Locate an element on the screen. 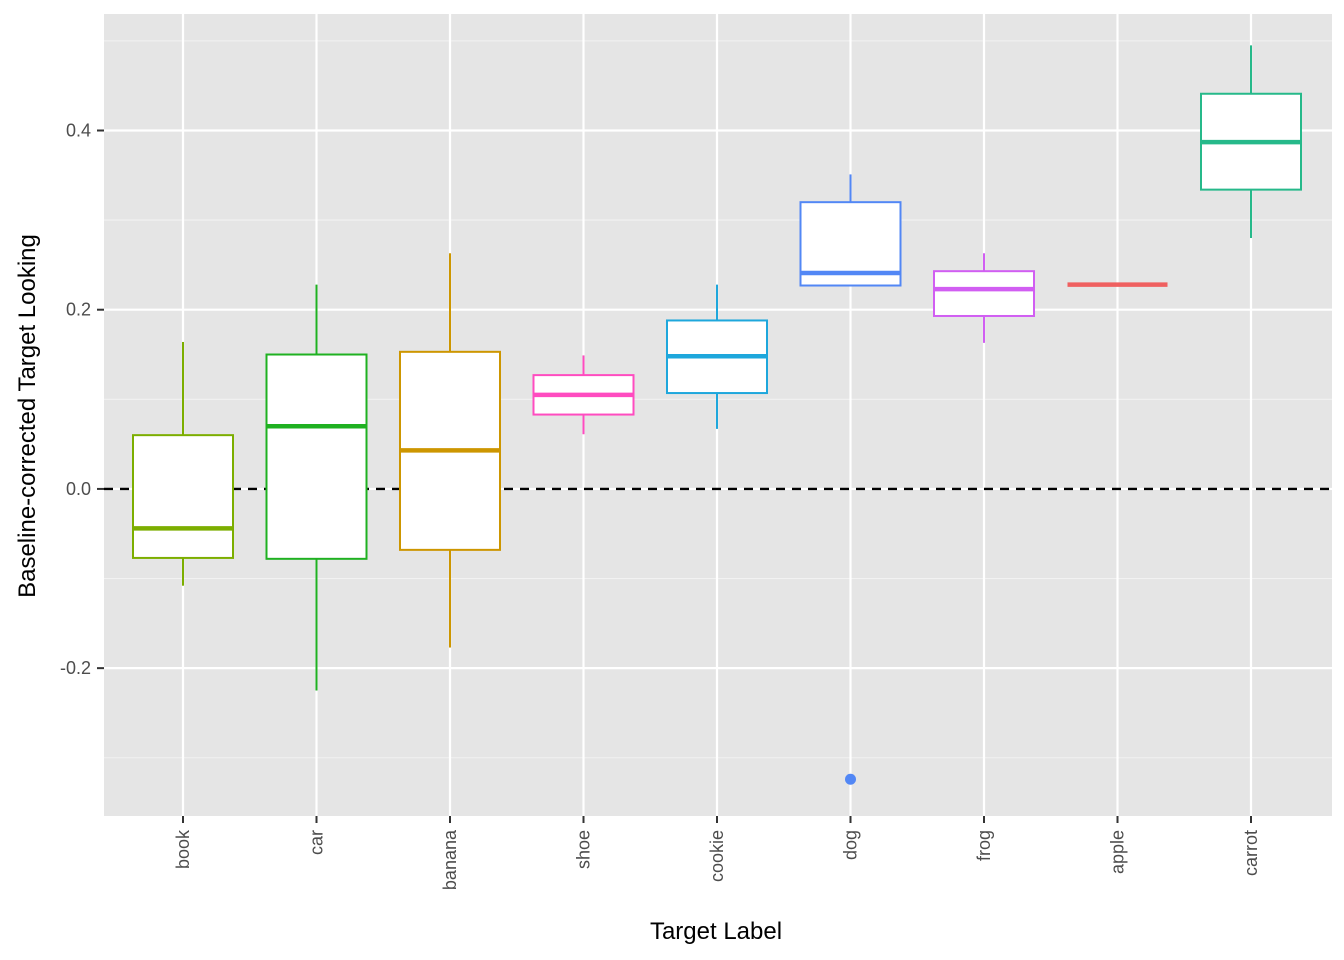 This screenshot has height=960, width=1344. x-tick-label-apple: apple is located at coordinates (1118, 852).